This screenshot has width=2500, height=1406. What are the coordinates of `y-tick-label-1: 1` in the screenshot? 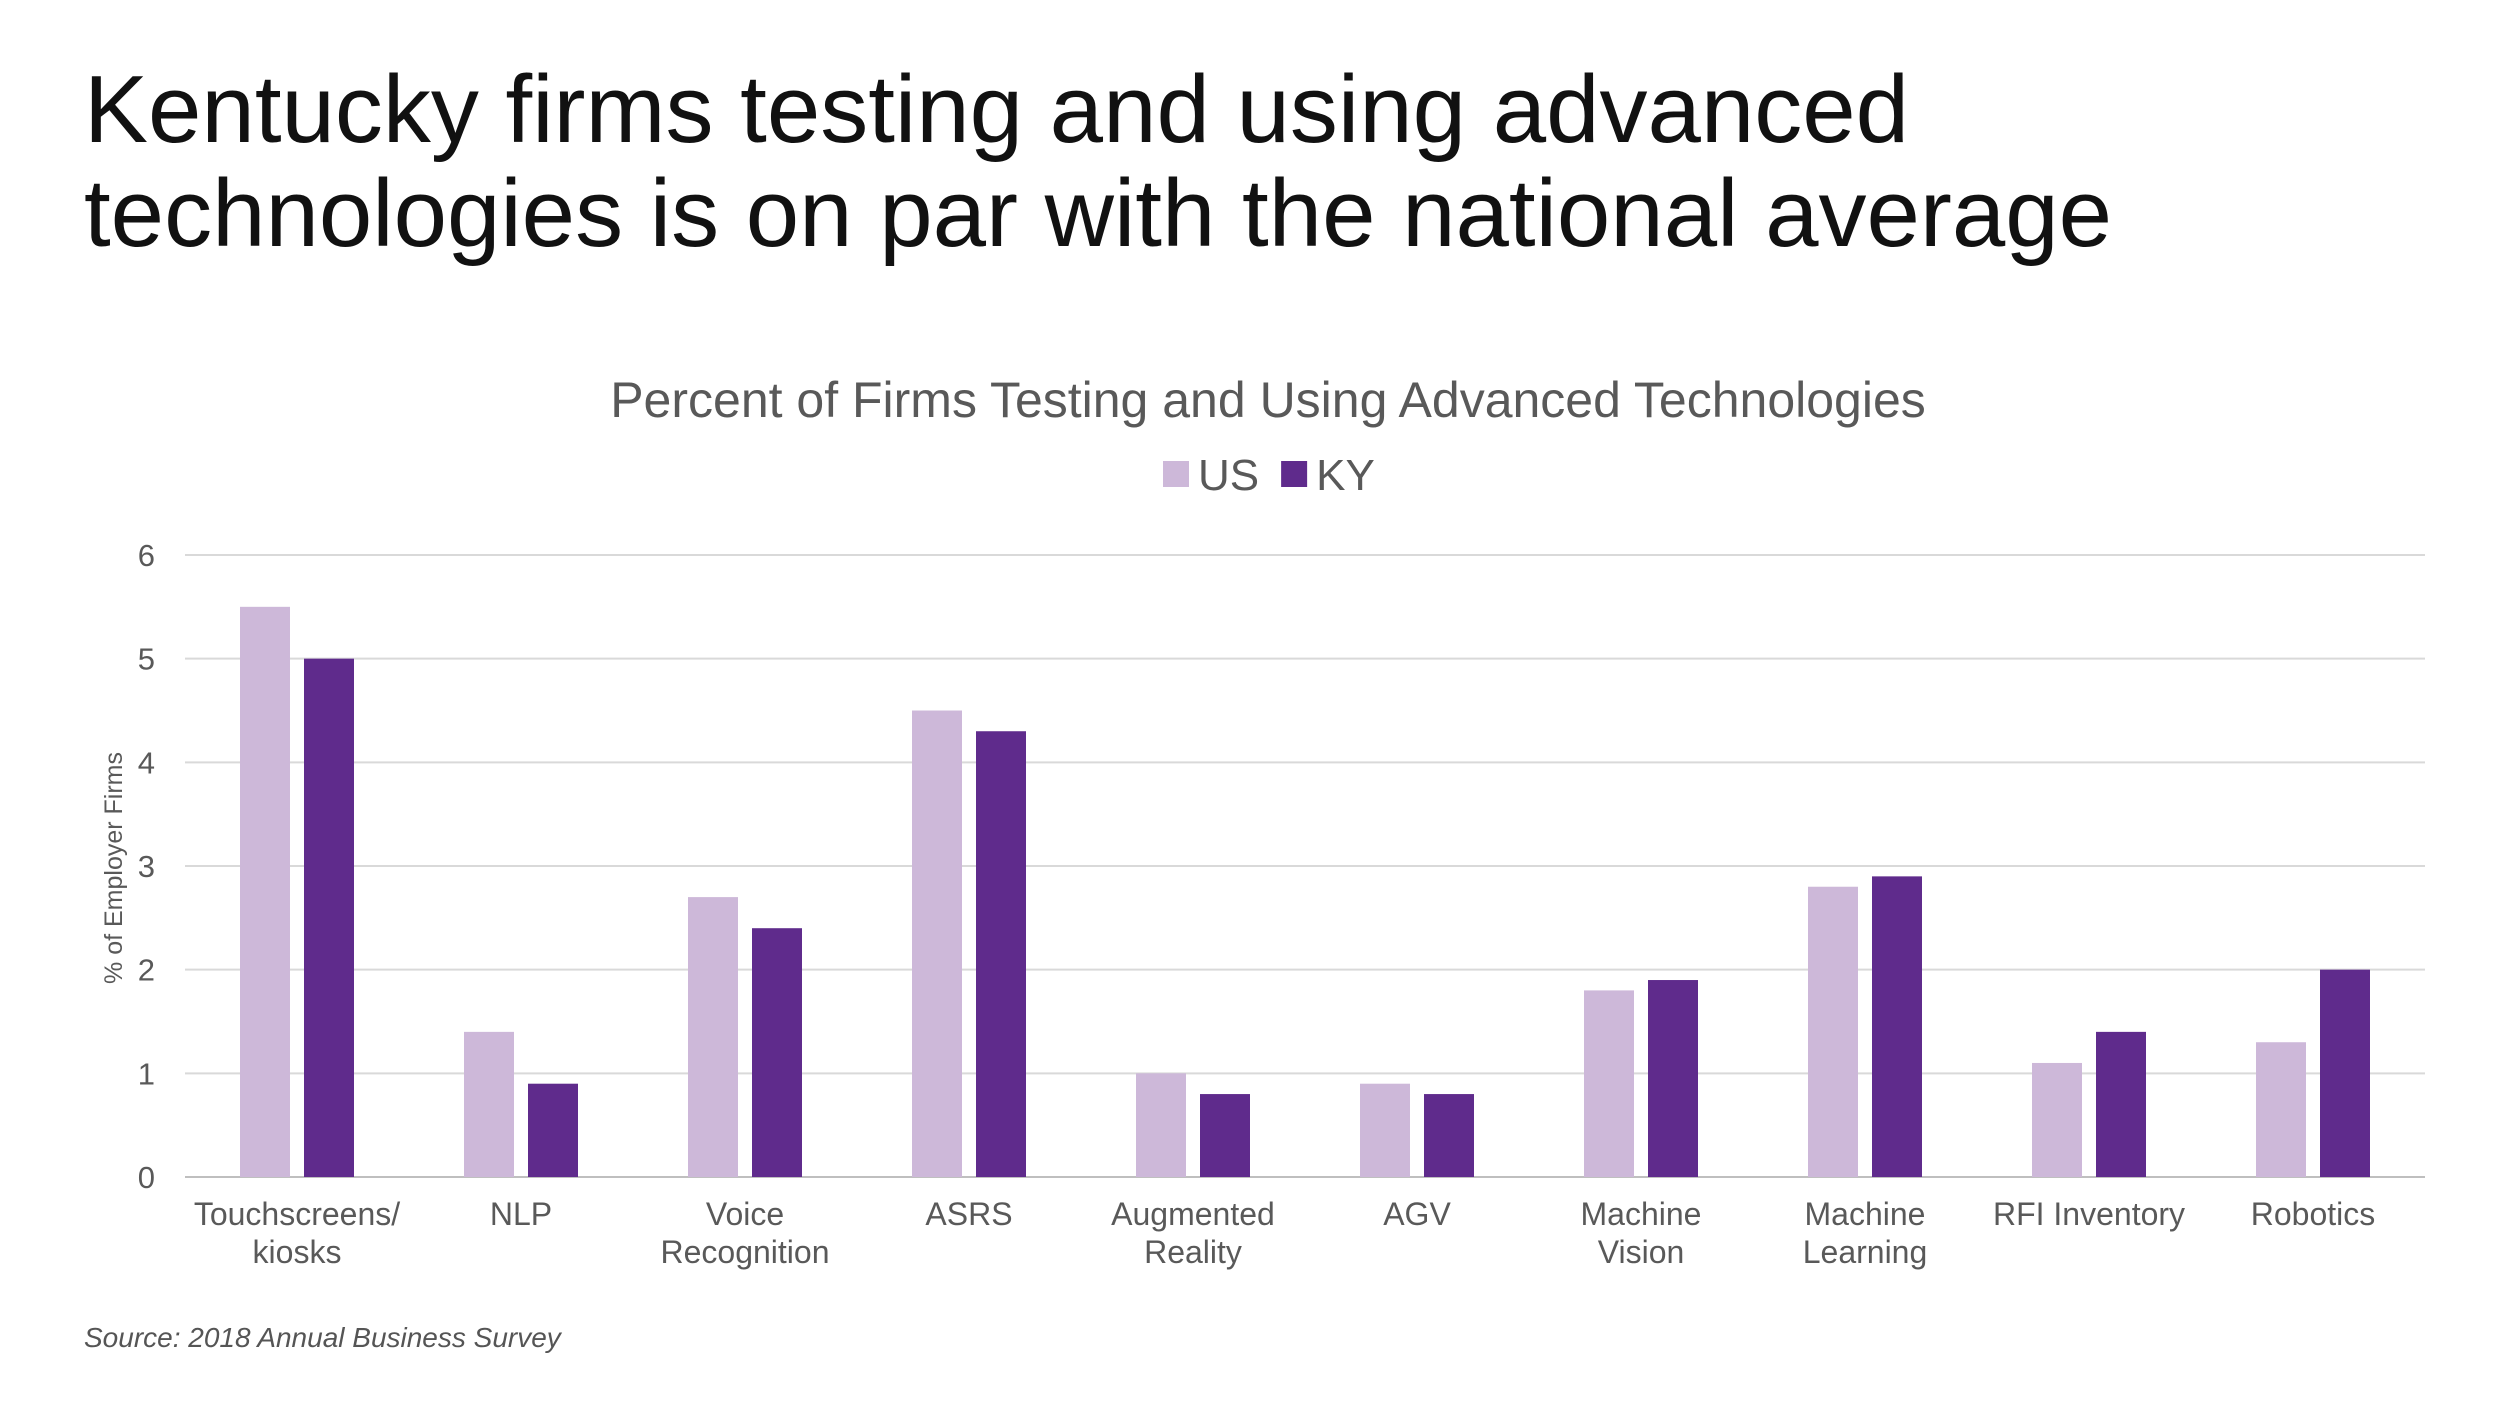 It's located at (146, 1073).